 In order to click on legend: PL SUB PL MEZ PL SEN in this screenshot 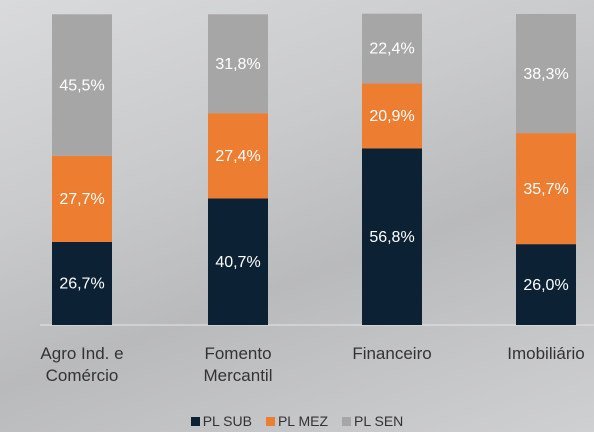, I will do `click(297, 421)`.